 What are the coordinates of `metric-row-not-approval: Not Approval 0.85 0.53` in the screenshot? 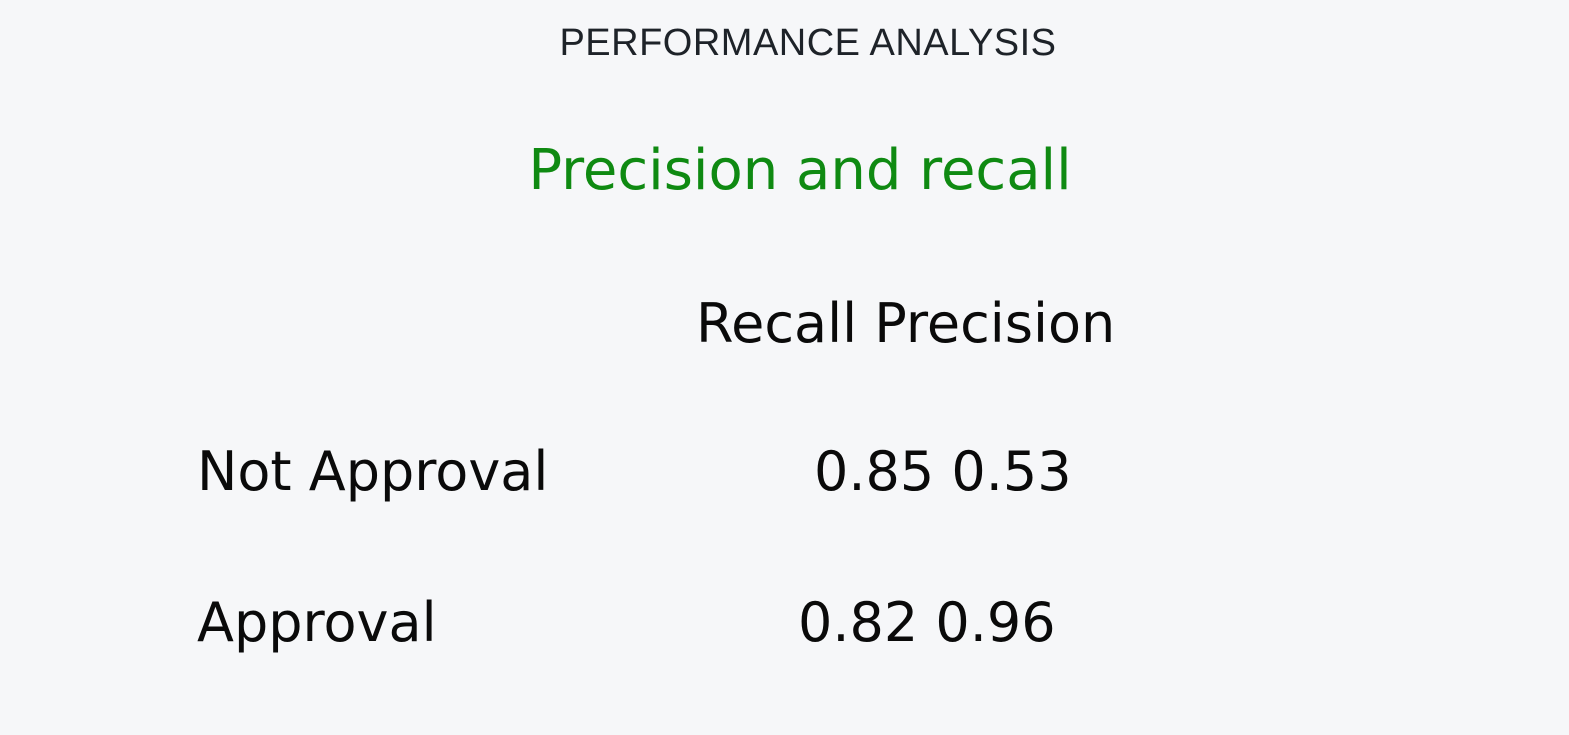 It's located at (697, 480).